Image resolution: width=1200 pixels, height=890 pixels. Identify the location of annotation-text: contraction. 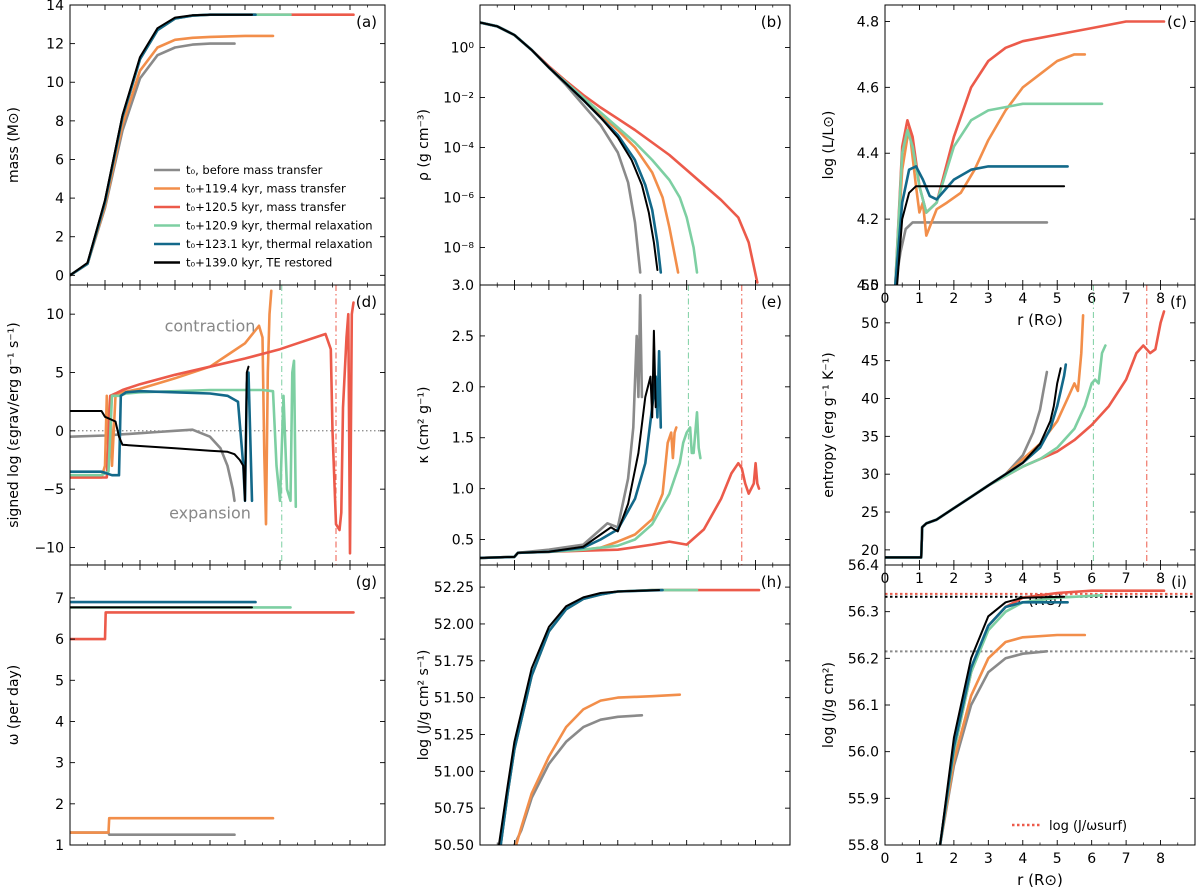
(210, 326).